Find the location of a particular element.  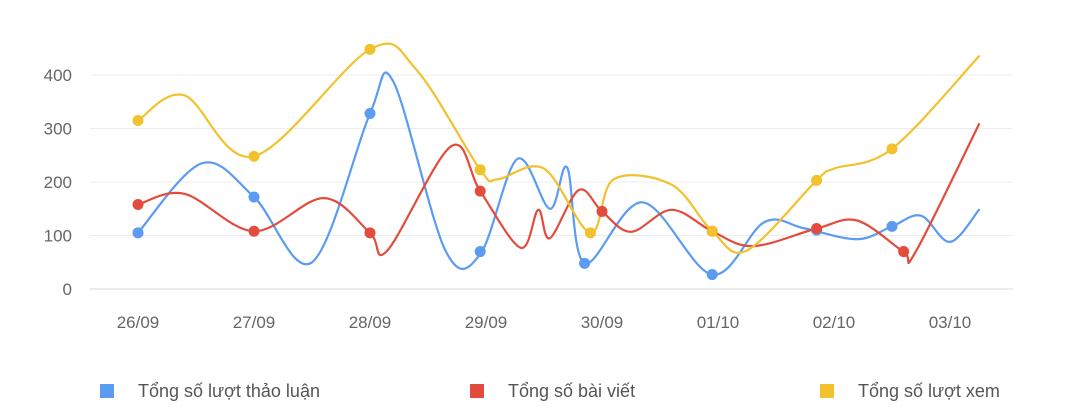

legend-label: Tổng số lượt thảo luận is located at coordinates (229, 391).